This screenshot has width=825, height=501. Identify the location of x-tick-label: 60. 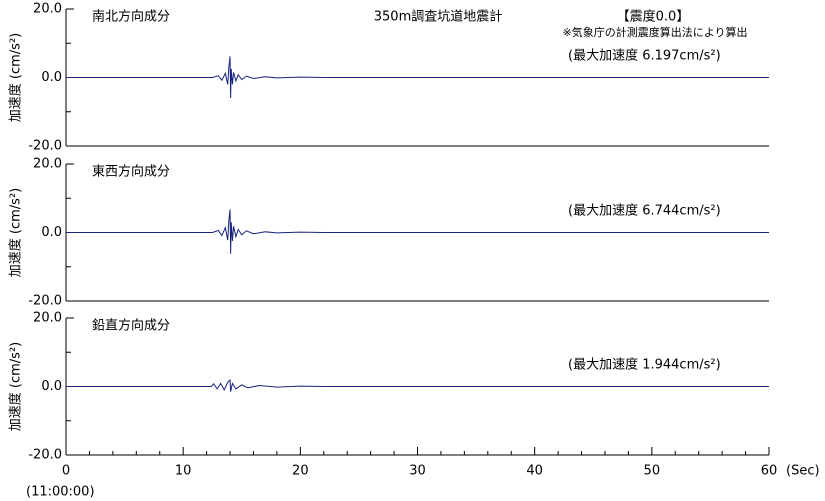
(769, 471).